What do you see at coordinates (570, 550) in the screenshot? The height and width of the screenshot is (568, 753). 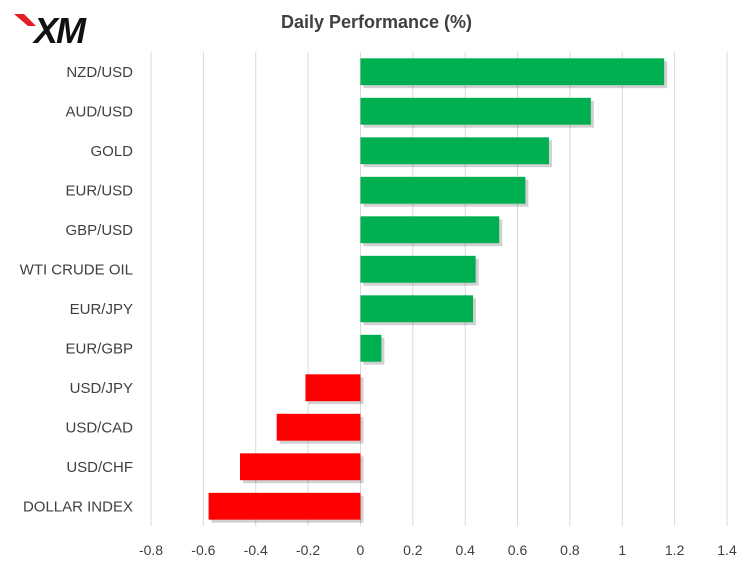 I see `x-tick-label: 0.8` at bounding box center [570, 550].